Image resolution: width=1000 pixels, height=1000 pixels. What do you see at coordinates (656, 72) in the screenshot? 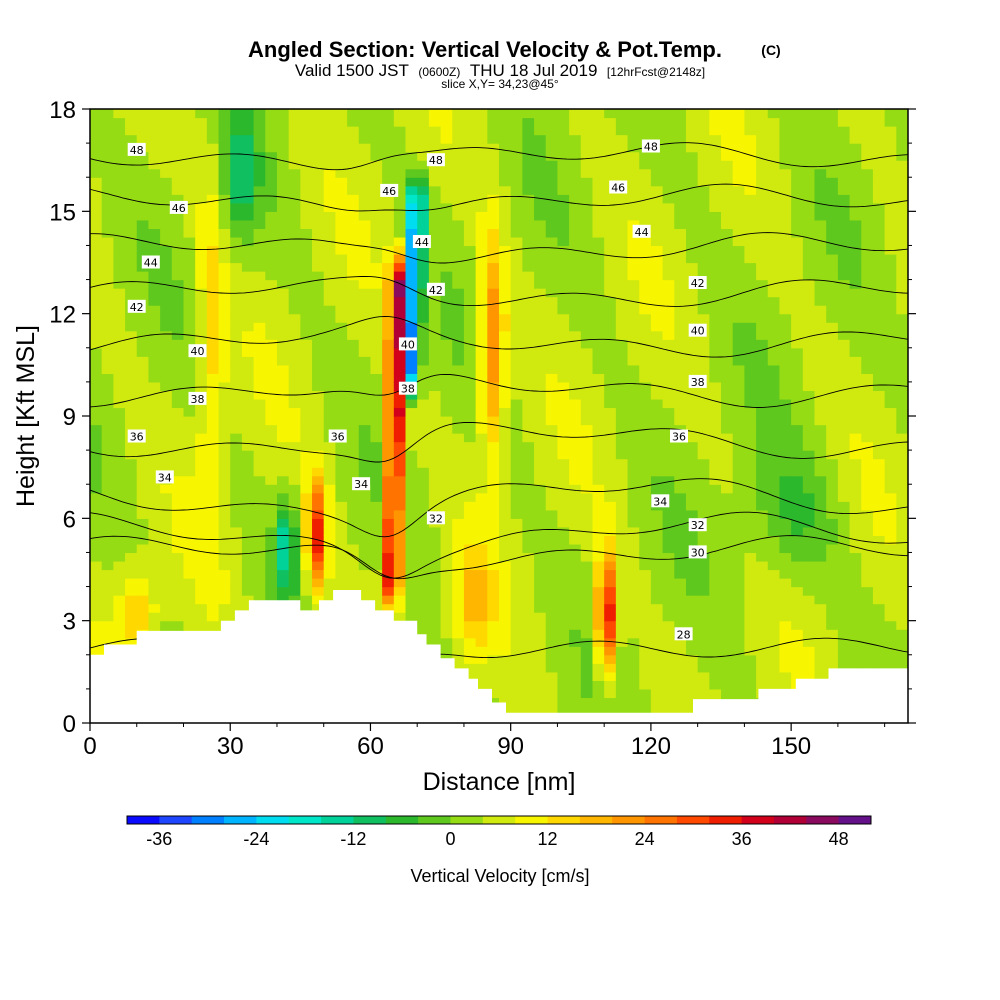
I see `forecast-info: [12hrFcst@2148z]` at bounding box center [656, 72].